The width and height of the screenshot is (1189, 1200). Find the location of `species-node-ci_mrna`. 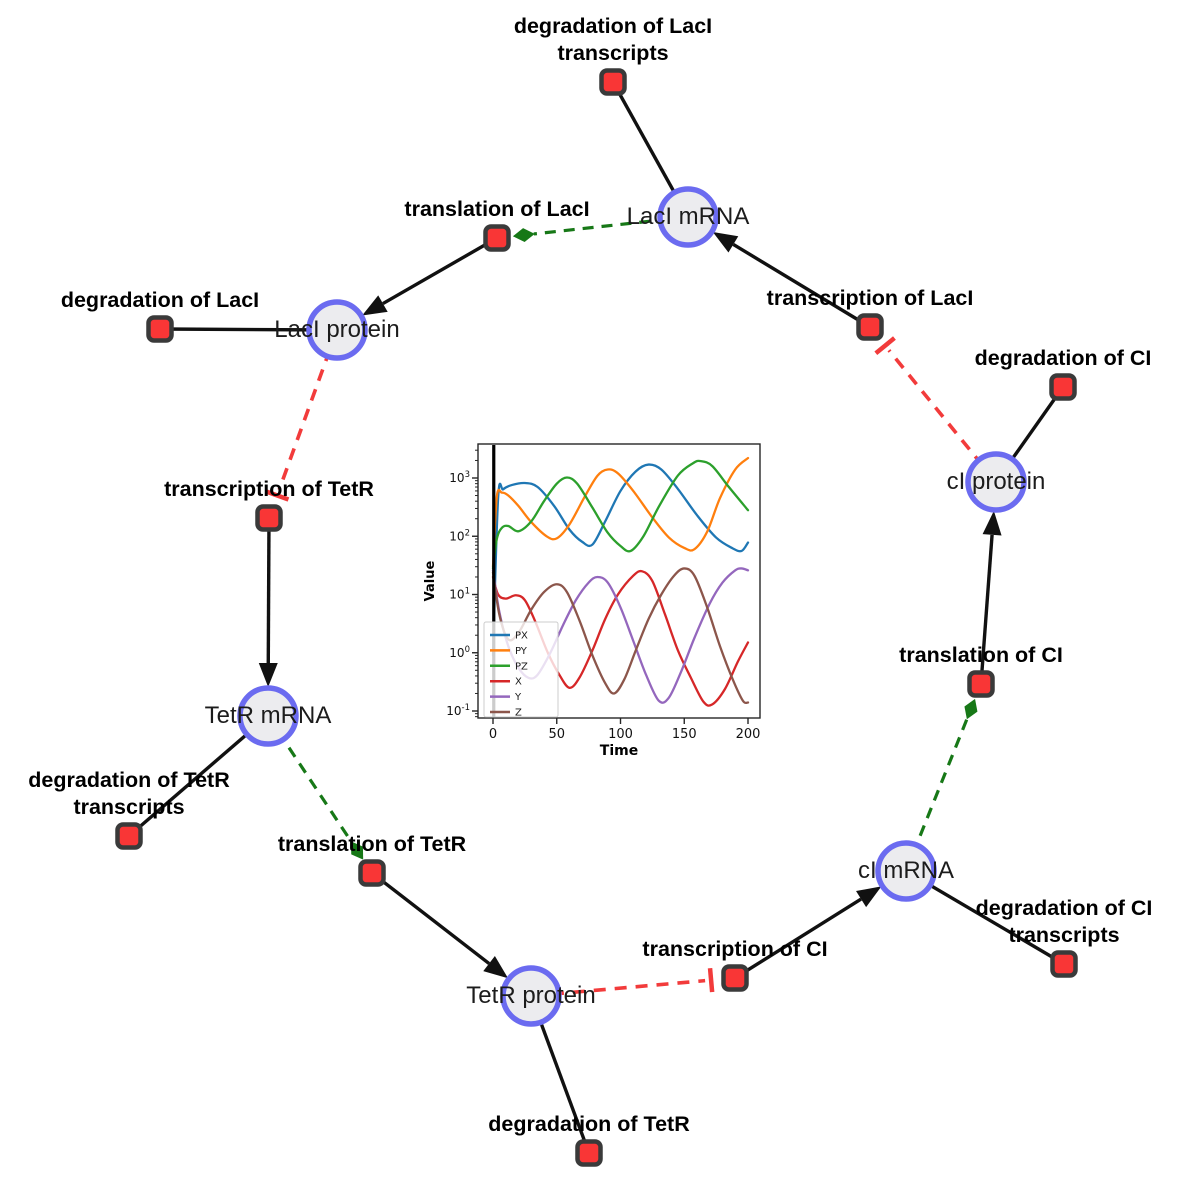

species-node-ci_mrna is located at coordinates (906, 871).